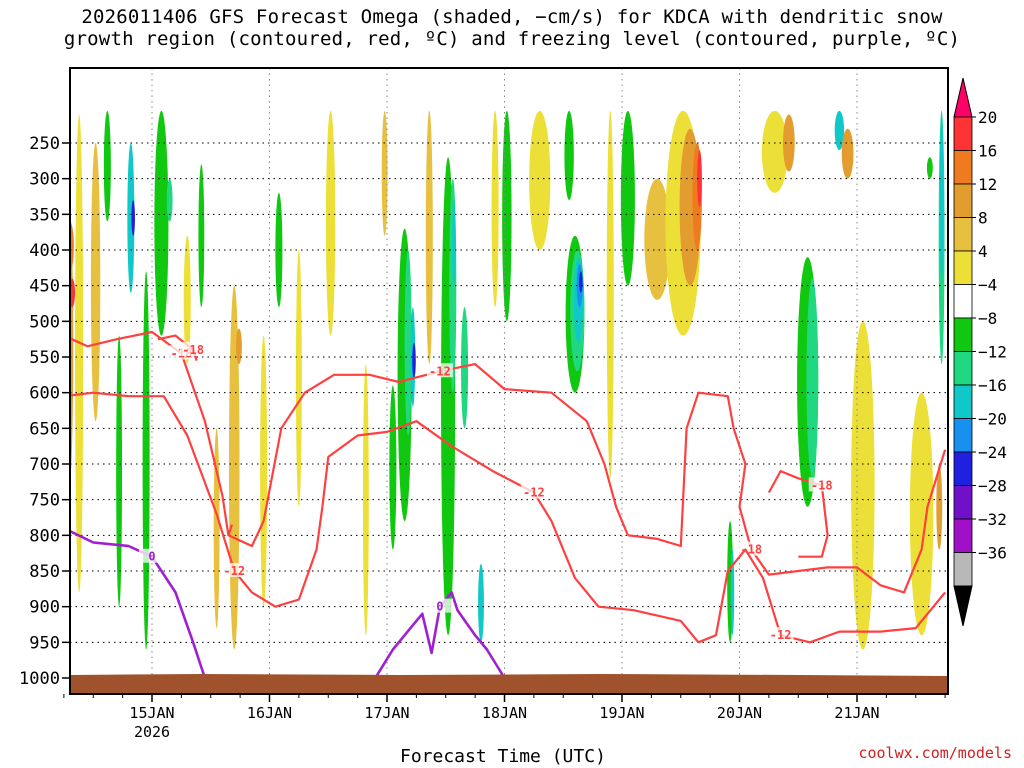 Image resolution: width=1024 pixels, height=768 pixels. Describe the element at coordinates (987, 318) in the screenshot. I see `colorbar-label-6: −8` at that location.